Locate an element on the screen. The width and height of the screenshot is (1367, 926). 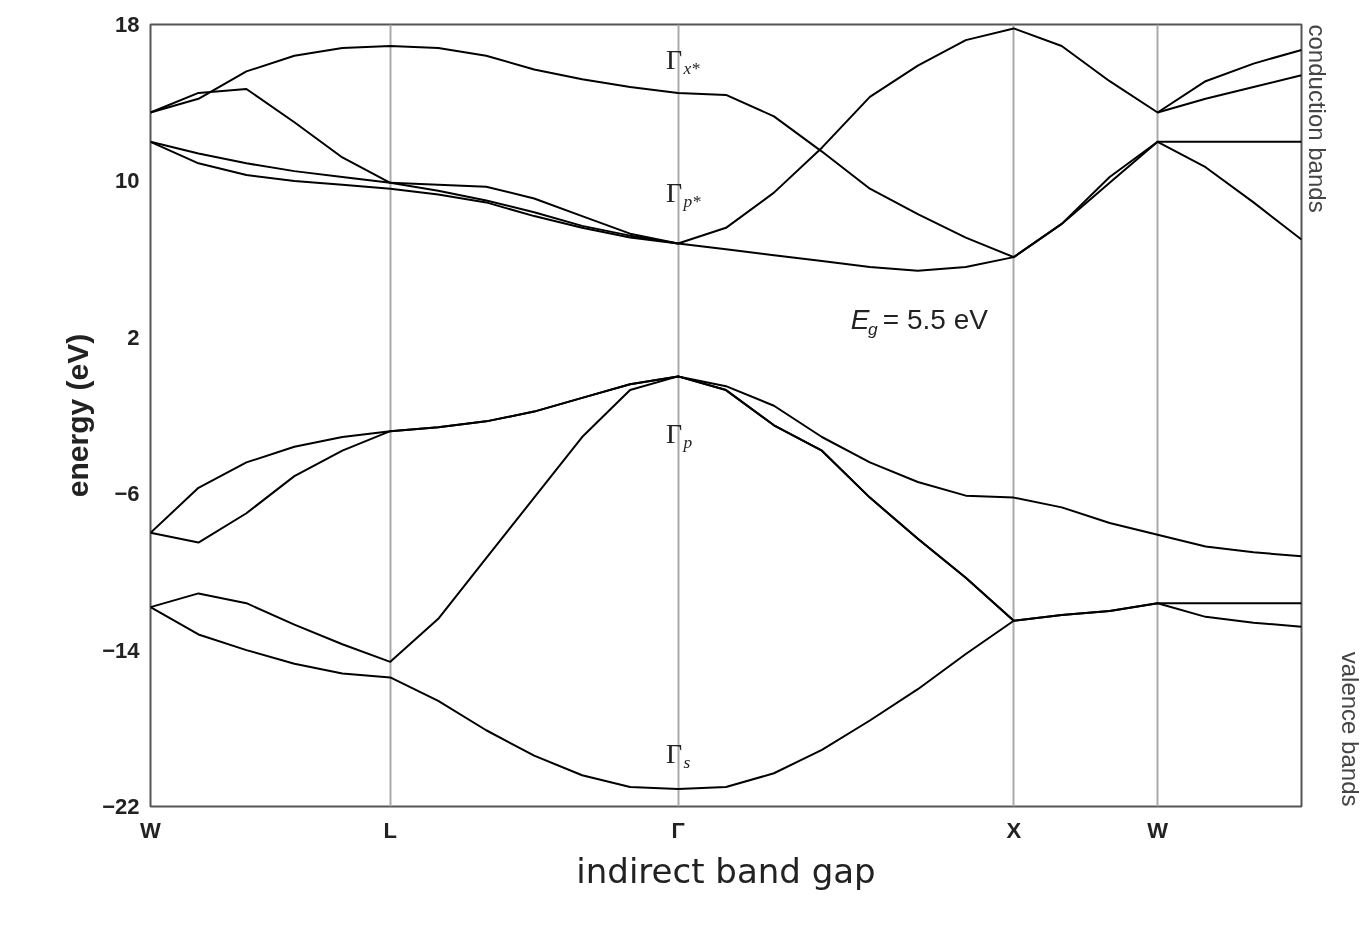
y-tick-label: −14 is located at coordinates (121, 650).